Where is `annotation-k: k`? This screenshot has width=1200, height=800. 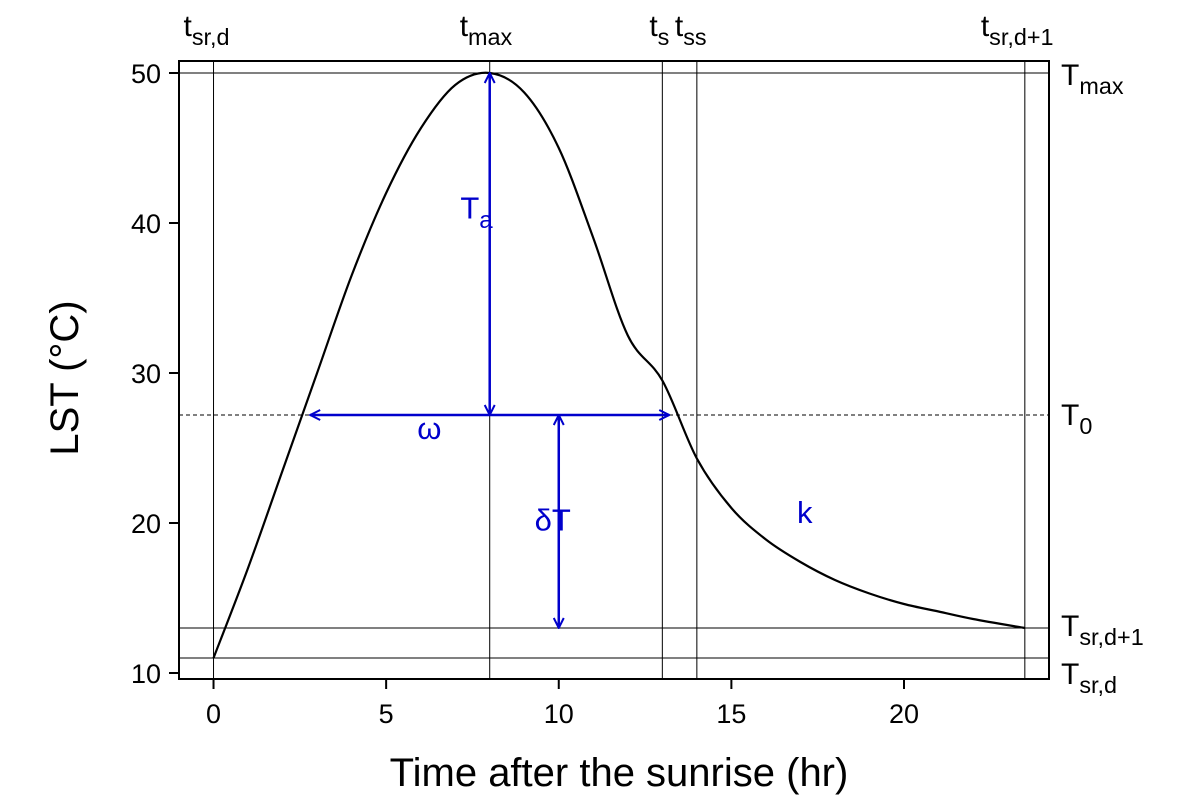 annotation-k: k is located at coordinates (805, 512).